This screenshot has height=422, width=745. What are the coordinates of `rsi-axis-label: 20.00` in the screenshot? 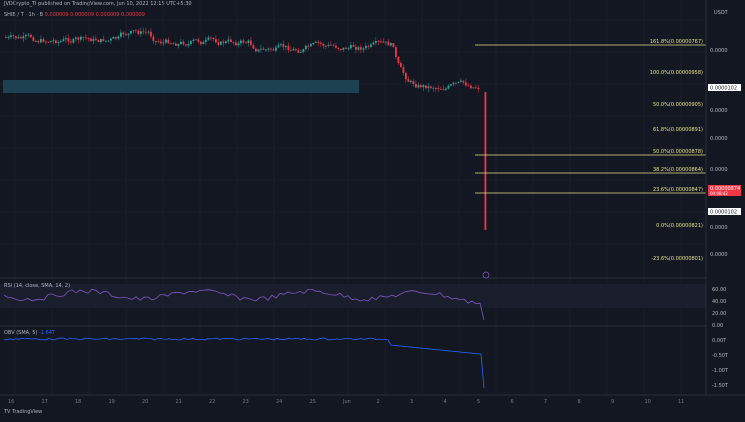 It's located at (719, 314).